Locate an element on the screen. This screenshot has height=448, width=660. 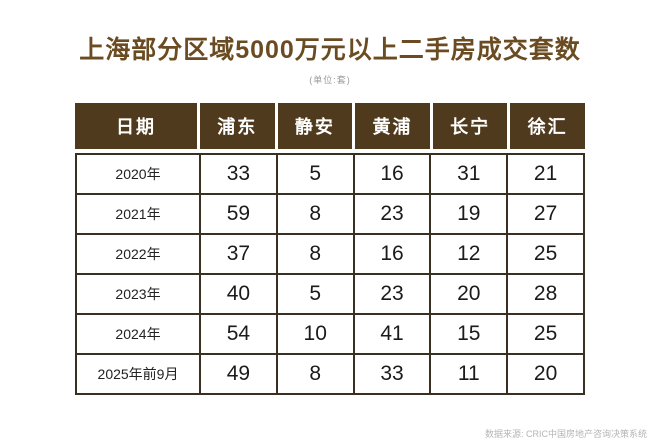
data-source-note: 数据来源: CRIC中国房地产咨询决策系统 is located at coordinates (565, 434).